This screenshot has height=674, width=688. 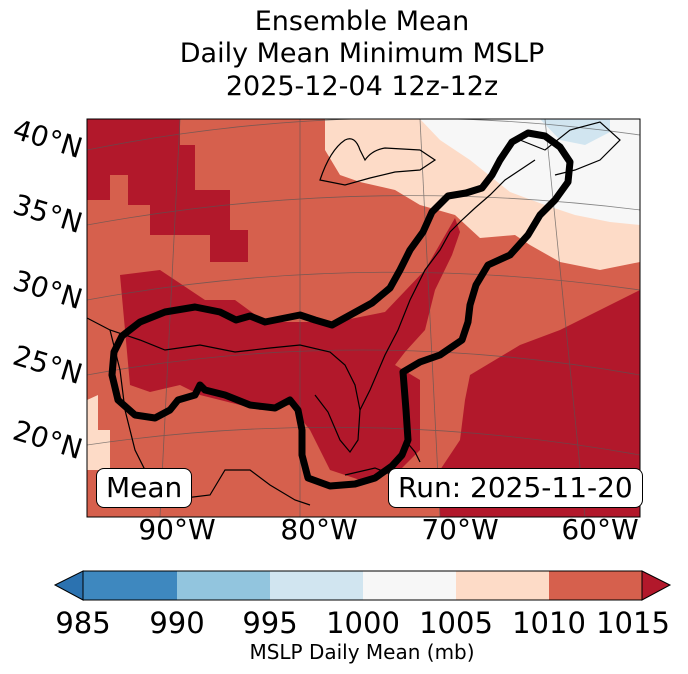 I want to click on title-line-1: Ensemble Mean, so click(x=362, y=21).